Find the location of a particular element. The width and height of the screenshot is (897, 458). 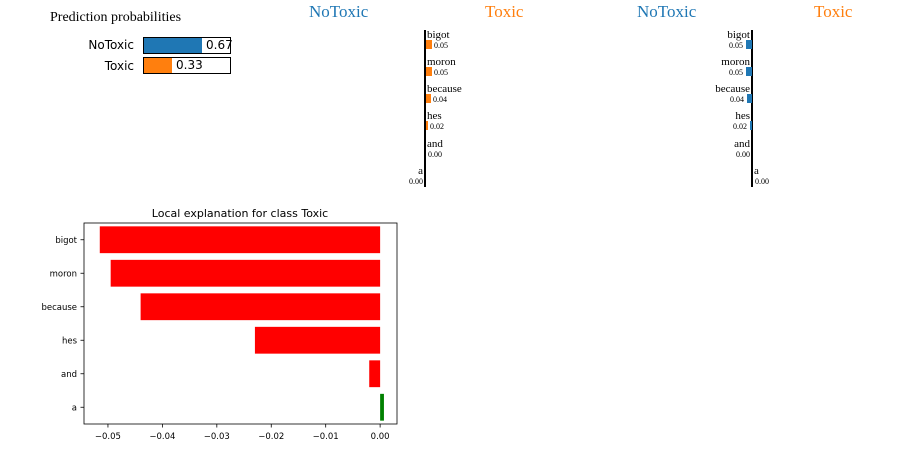

ytick-label-bigot: bigot is located at coordinates (66, 241).